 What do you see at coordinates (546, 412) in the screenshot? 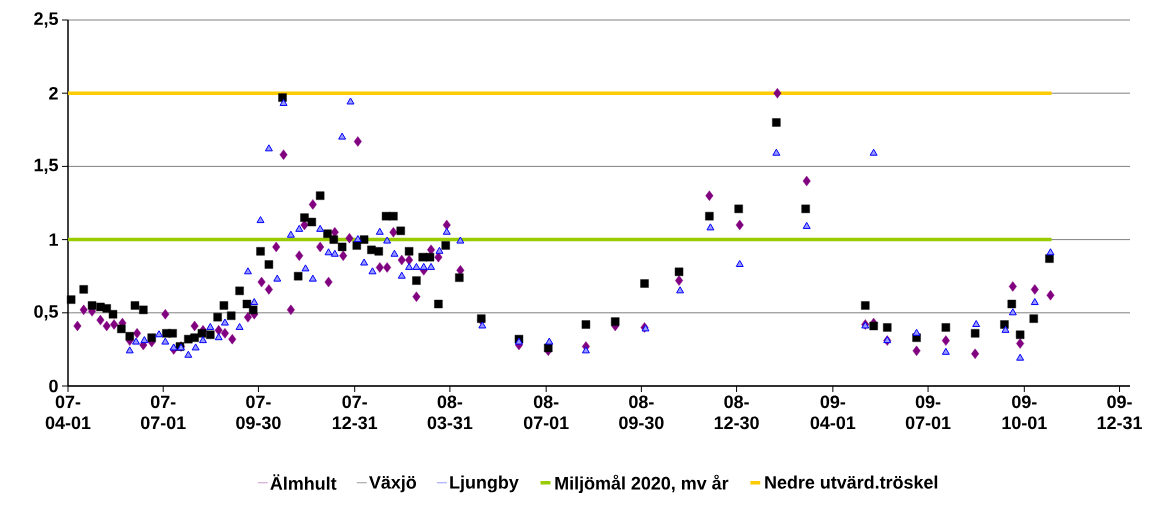
I see `x-tick-label: 08-07-01` at bounding box center [546, 412].